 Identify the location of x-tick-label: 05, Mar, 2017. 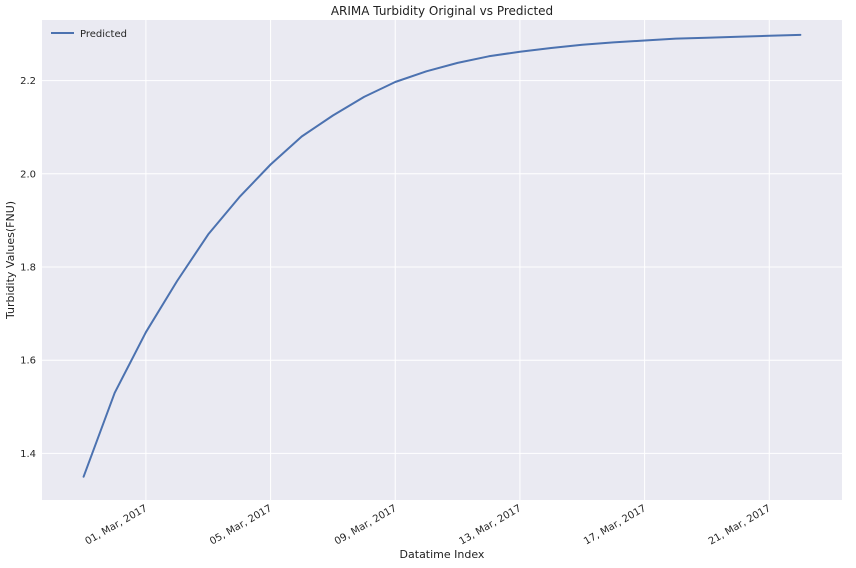
(241, 525).